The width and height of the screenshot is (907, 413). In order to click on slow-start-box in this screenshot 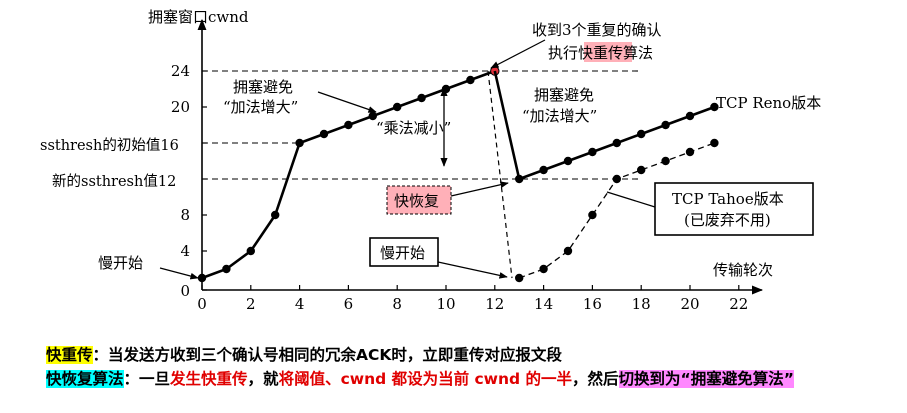, I will do `click(404, 252)`.